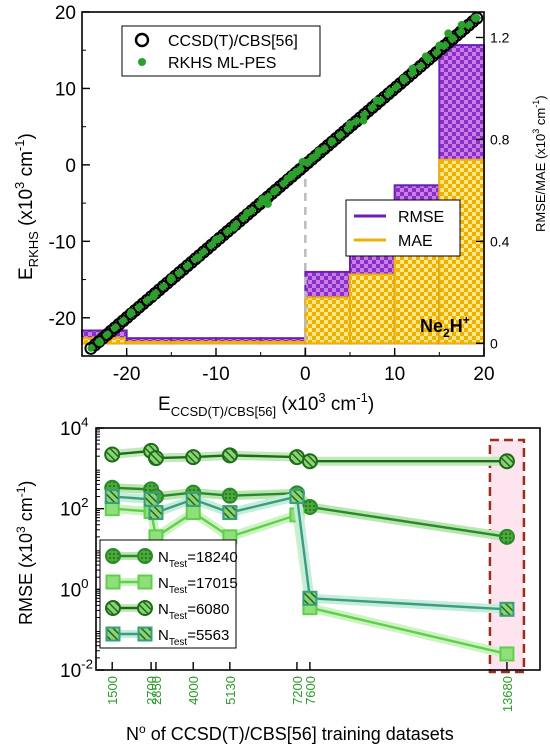 The width and height of the screenshot is (550, 746). Describe the element at coordinates (65, 89) in the screenshot. I see `y-tick-label: 10` at that location.